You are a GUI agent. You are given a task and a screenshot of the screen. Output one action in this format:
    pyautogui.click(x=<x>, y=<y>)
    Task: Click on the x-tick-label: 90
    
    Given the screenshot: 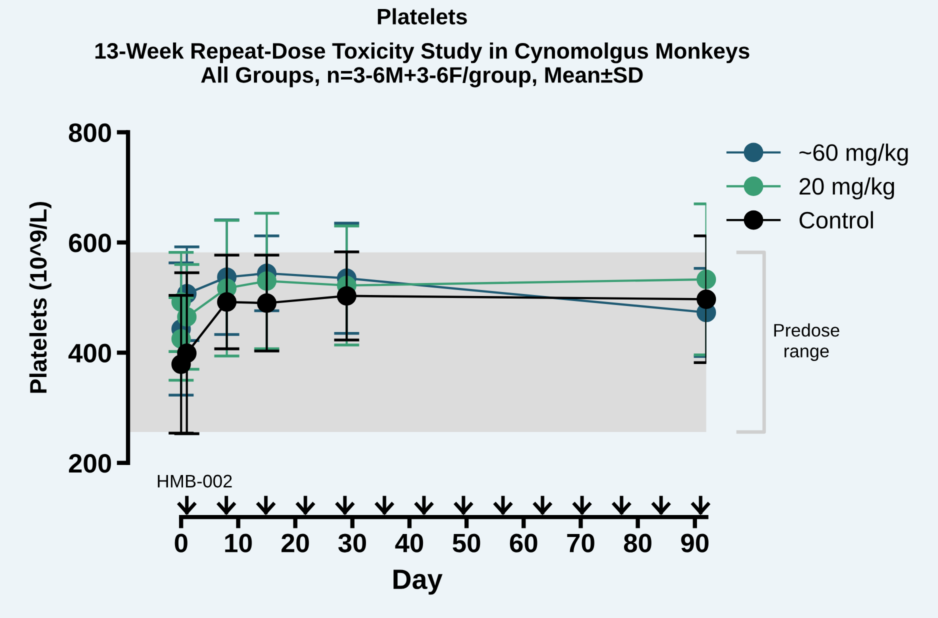 What is the action you would take?
    pyautogui.click(x=694, y=543)
    